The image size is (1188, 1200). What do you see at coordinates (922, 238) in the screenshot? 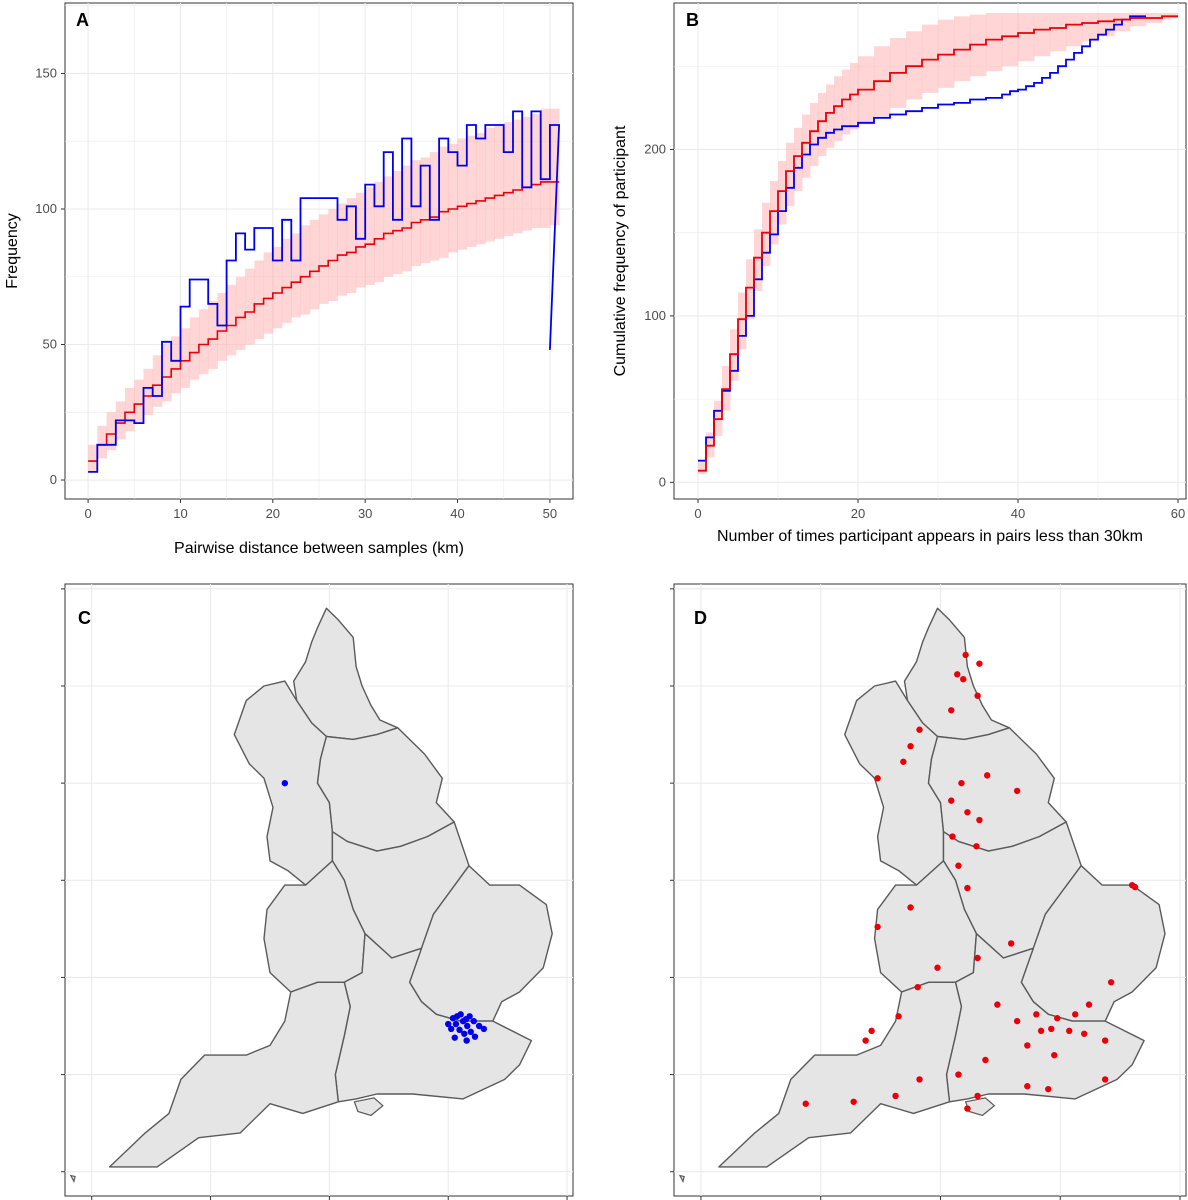
I see `observed-step-line` at bounding box center [922, 238].